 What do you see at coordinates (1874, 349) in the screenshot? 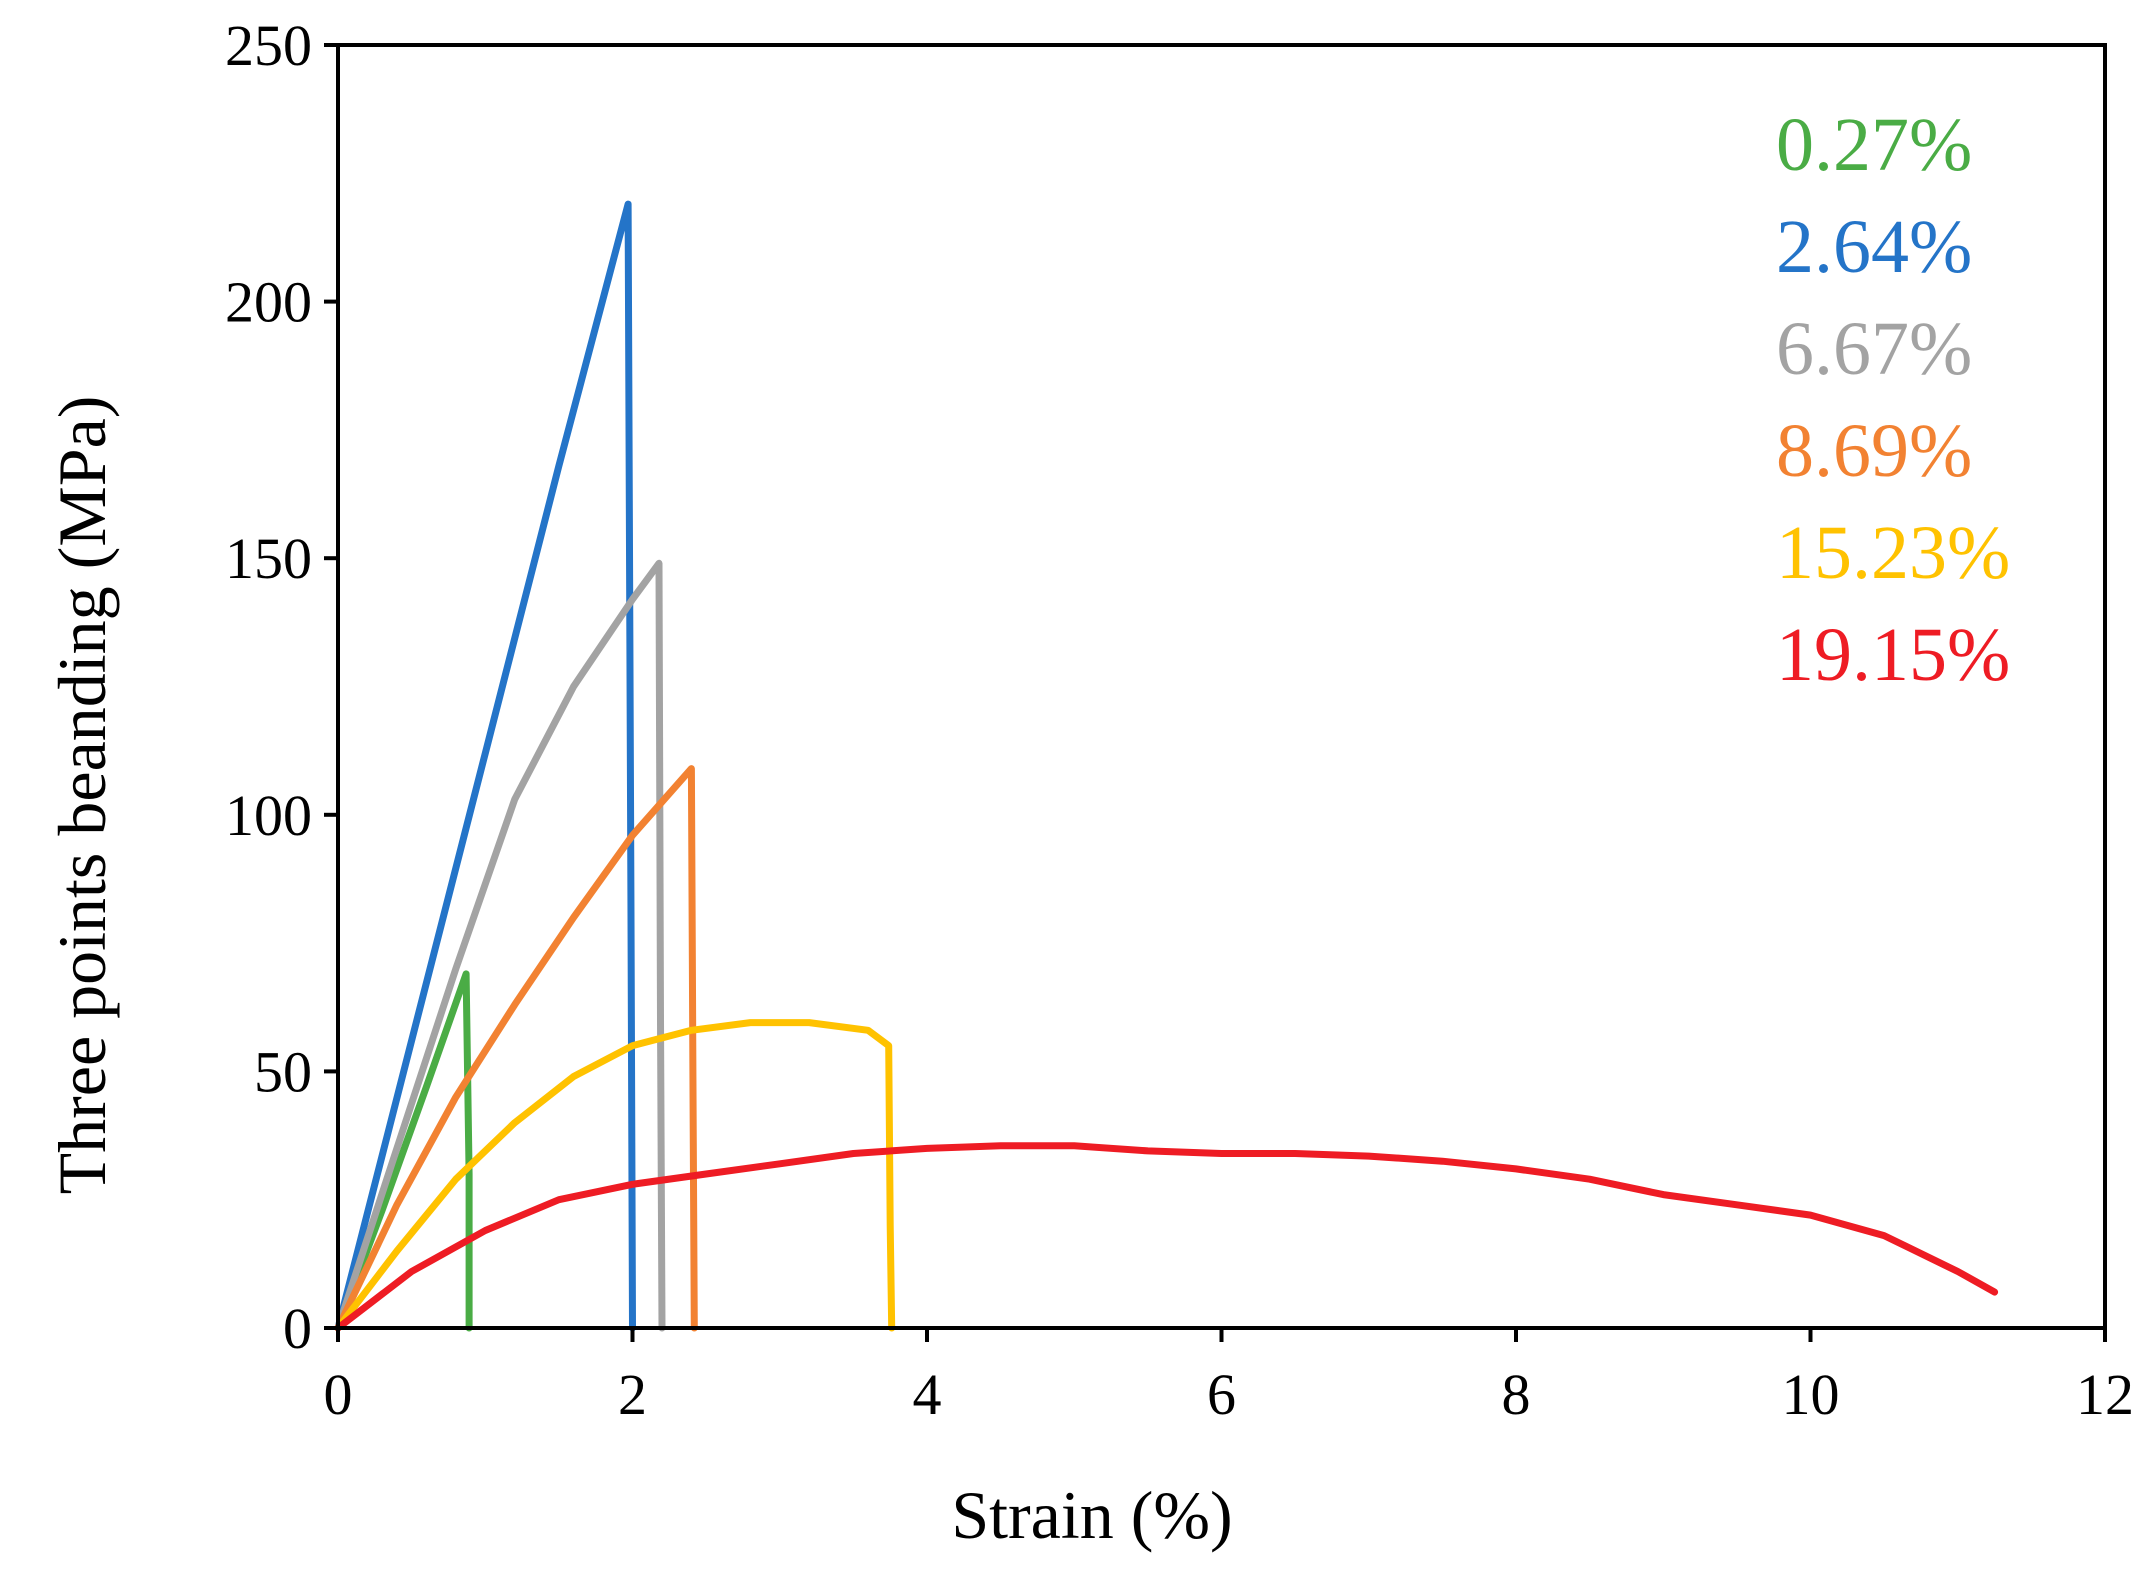
I see `legend-item-2: 6.67%` at bounding box center [1874, 349].